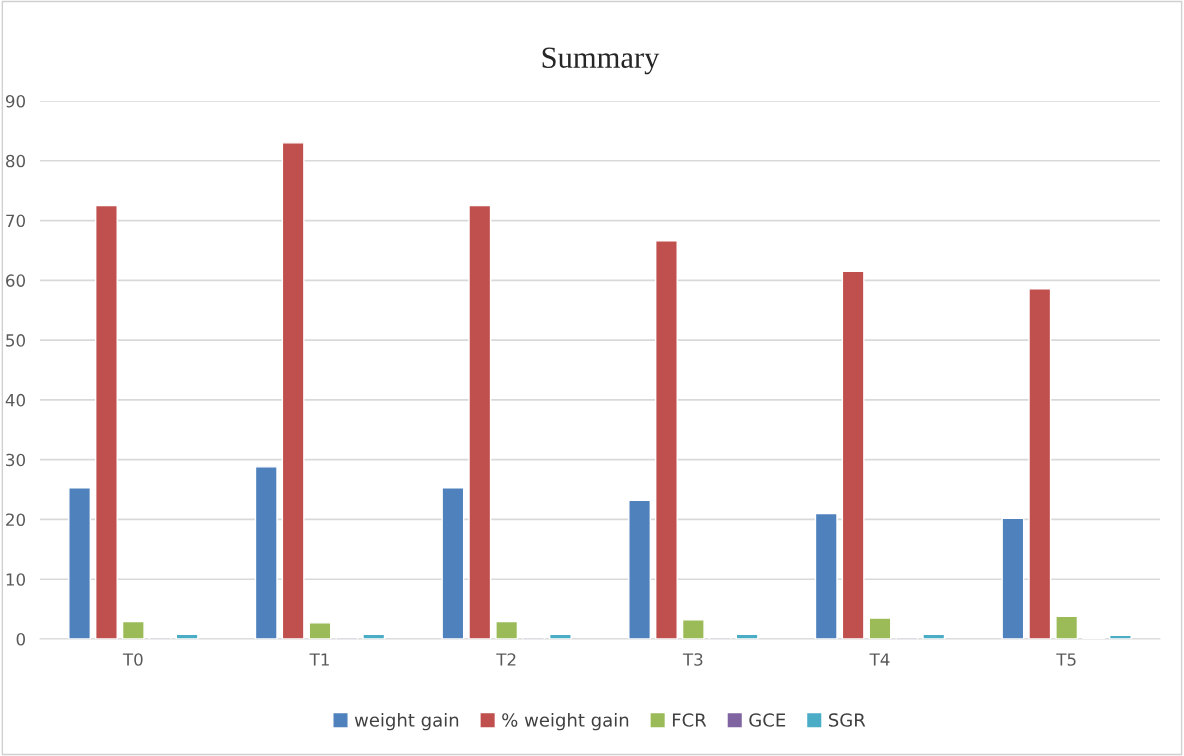  Describe the element at coordinates (15, 400) in the screenshot. I see `y-tick-label: 40` at that location.